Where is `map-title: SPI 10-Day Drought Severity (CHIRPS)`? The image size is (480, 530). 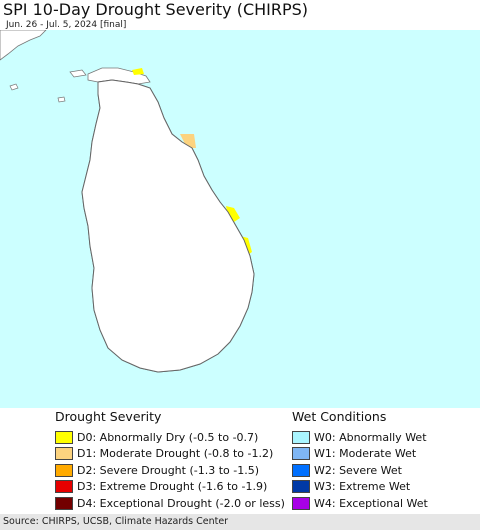 map-title: SPI 10-Day Drought Severity (CHIRPS) is located at coordinates (156, 9).